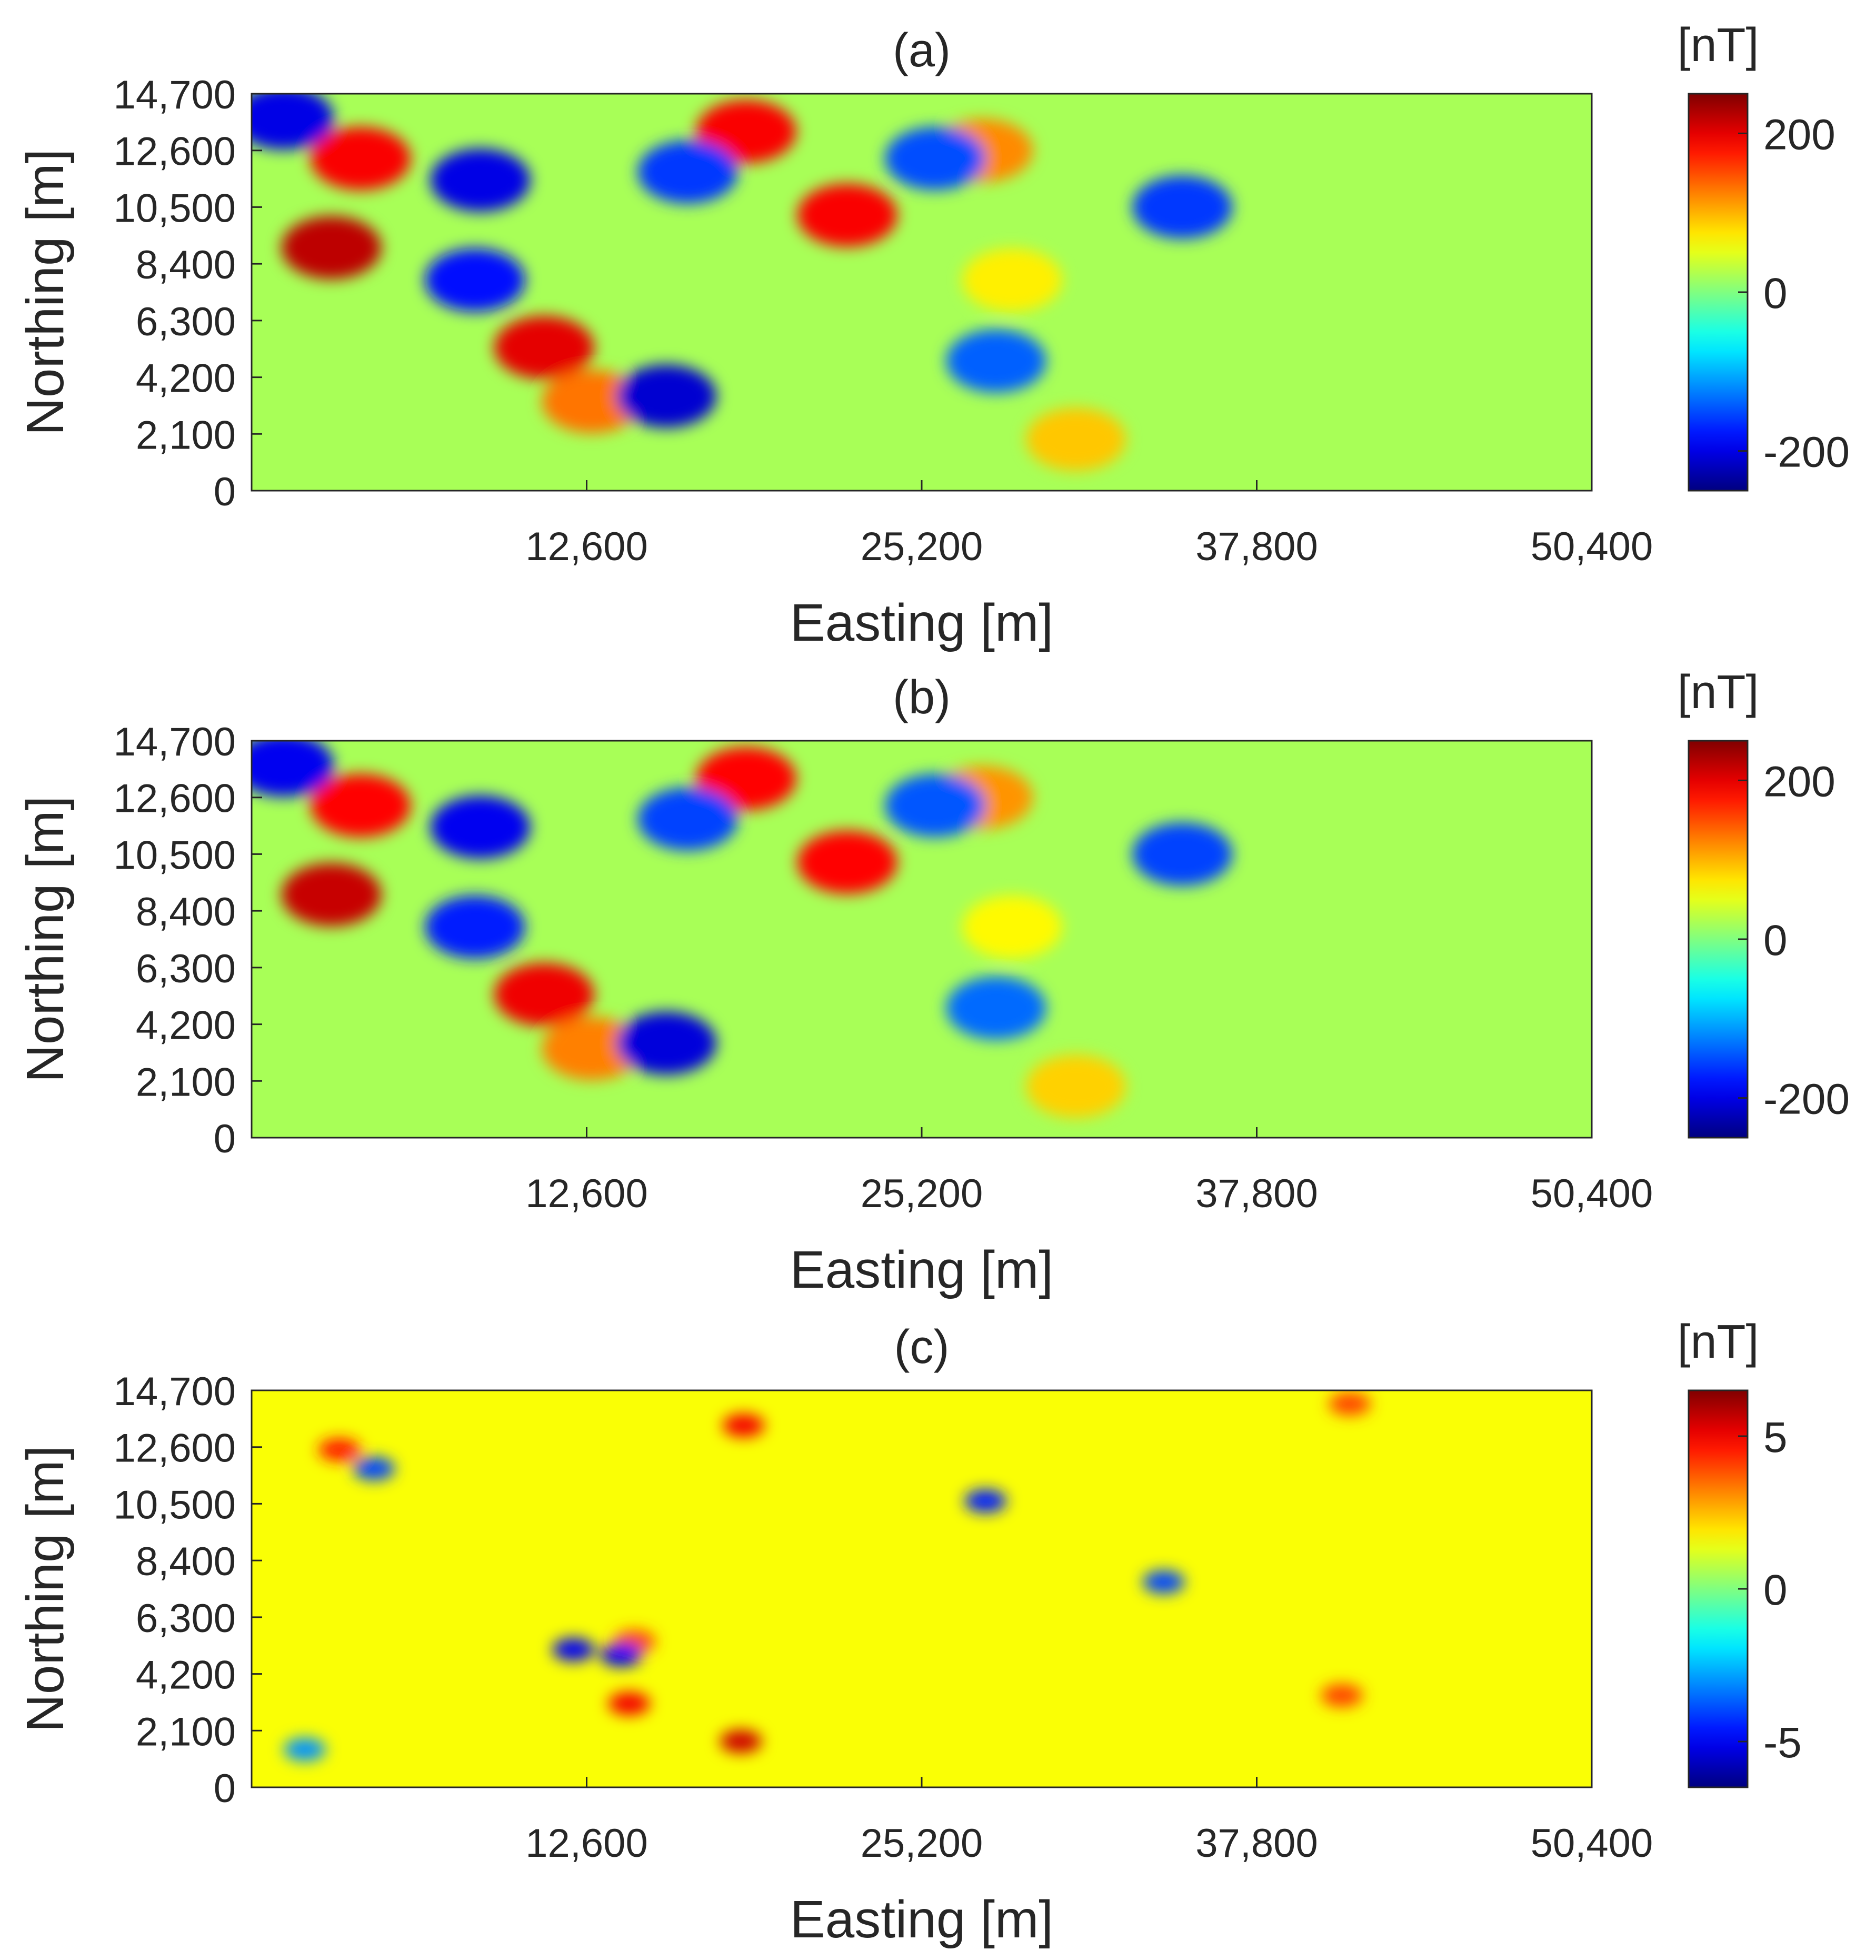 The width and height of the screenshot is (1876, 1960). What do you see at coordinates (186, 435) in the screenshot?
I see `y-tick-label: 2,100` at bounding box center [186, 435].